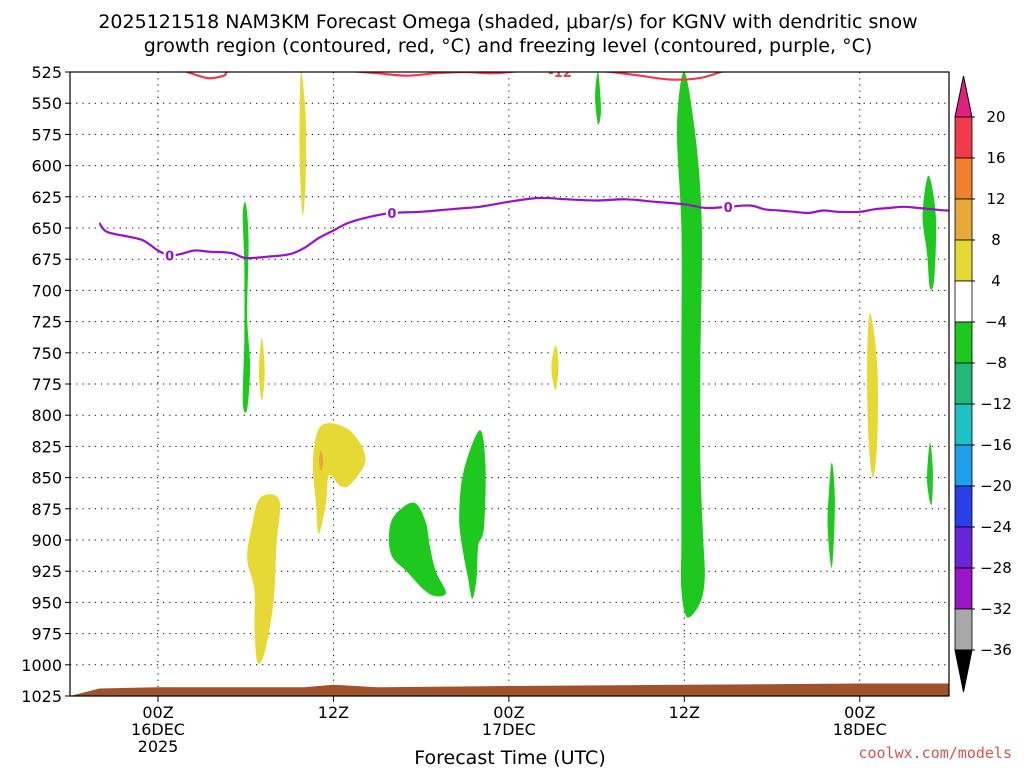 The width and height of the screenshot is (1024, 768). Describe the element at coordinates (996, 527) in the screenshot. I see `colorbar-label: −24` at that location.